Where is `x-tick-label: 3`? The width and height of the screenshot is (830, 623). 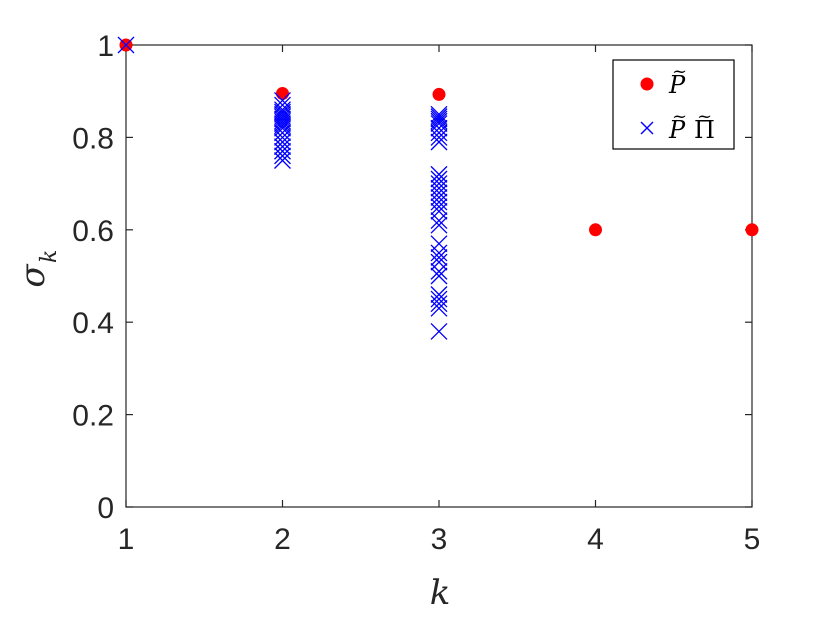 x-tick-label: 3 is located at coordinates (439, 539).